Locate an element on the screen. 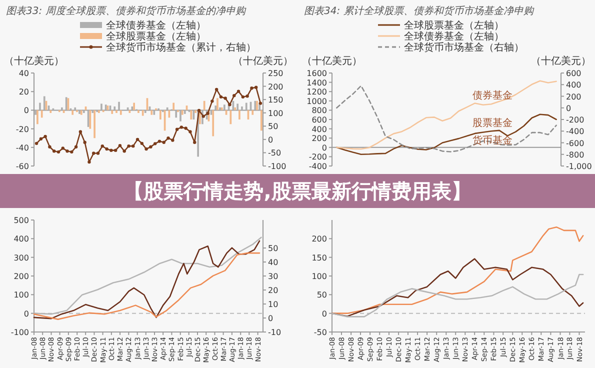 This screenshot has height=368, width=595. y-tick-label: -200 is located at coordinates (317, 157).